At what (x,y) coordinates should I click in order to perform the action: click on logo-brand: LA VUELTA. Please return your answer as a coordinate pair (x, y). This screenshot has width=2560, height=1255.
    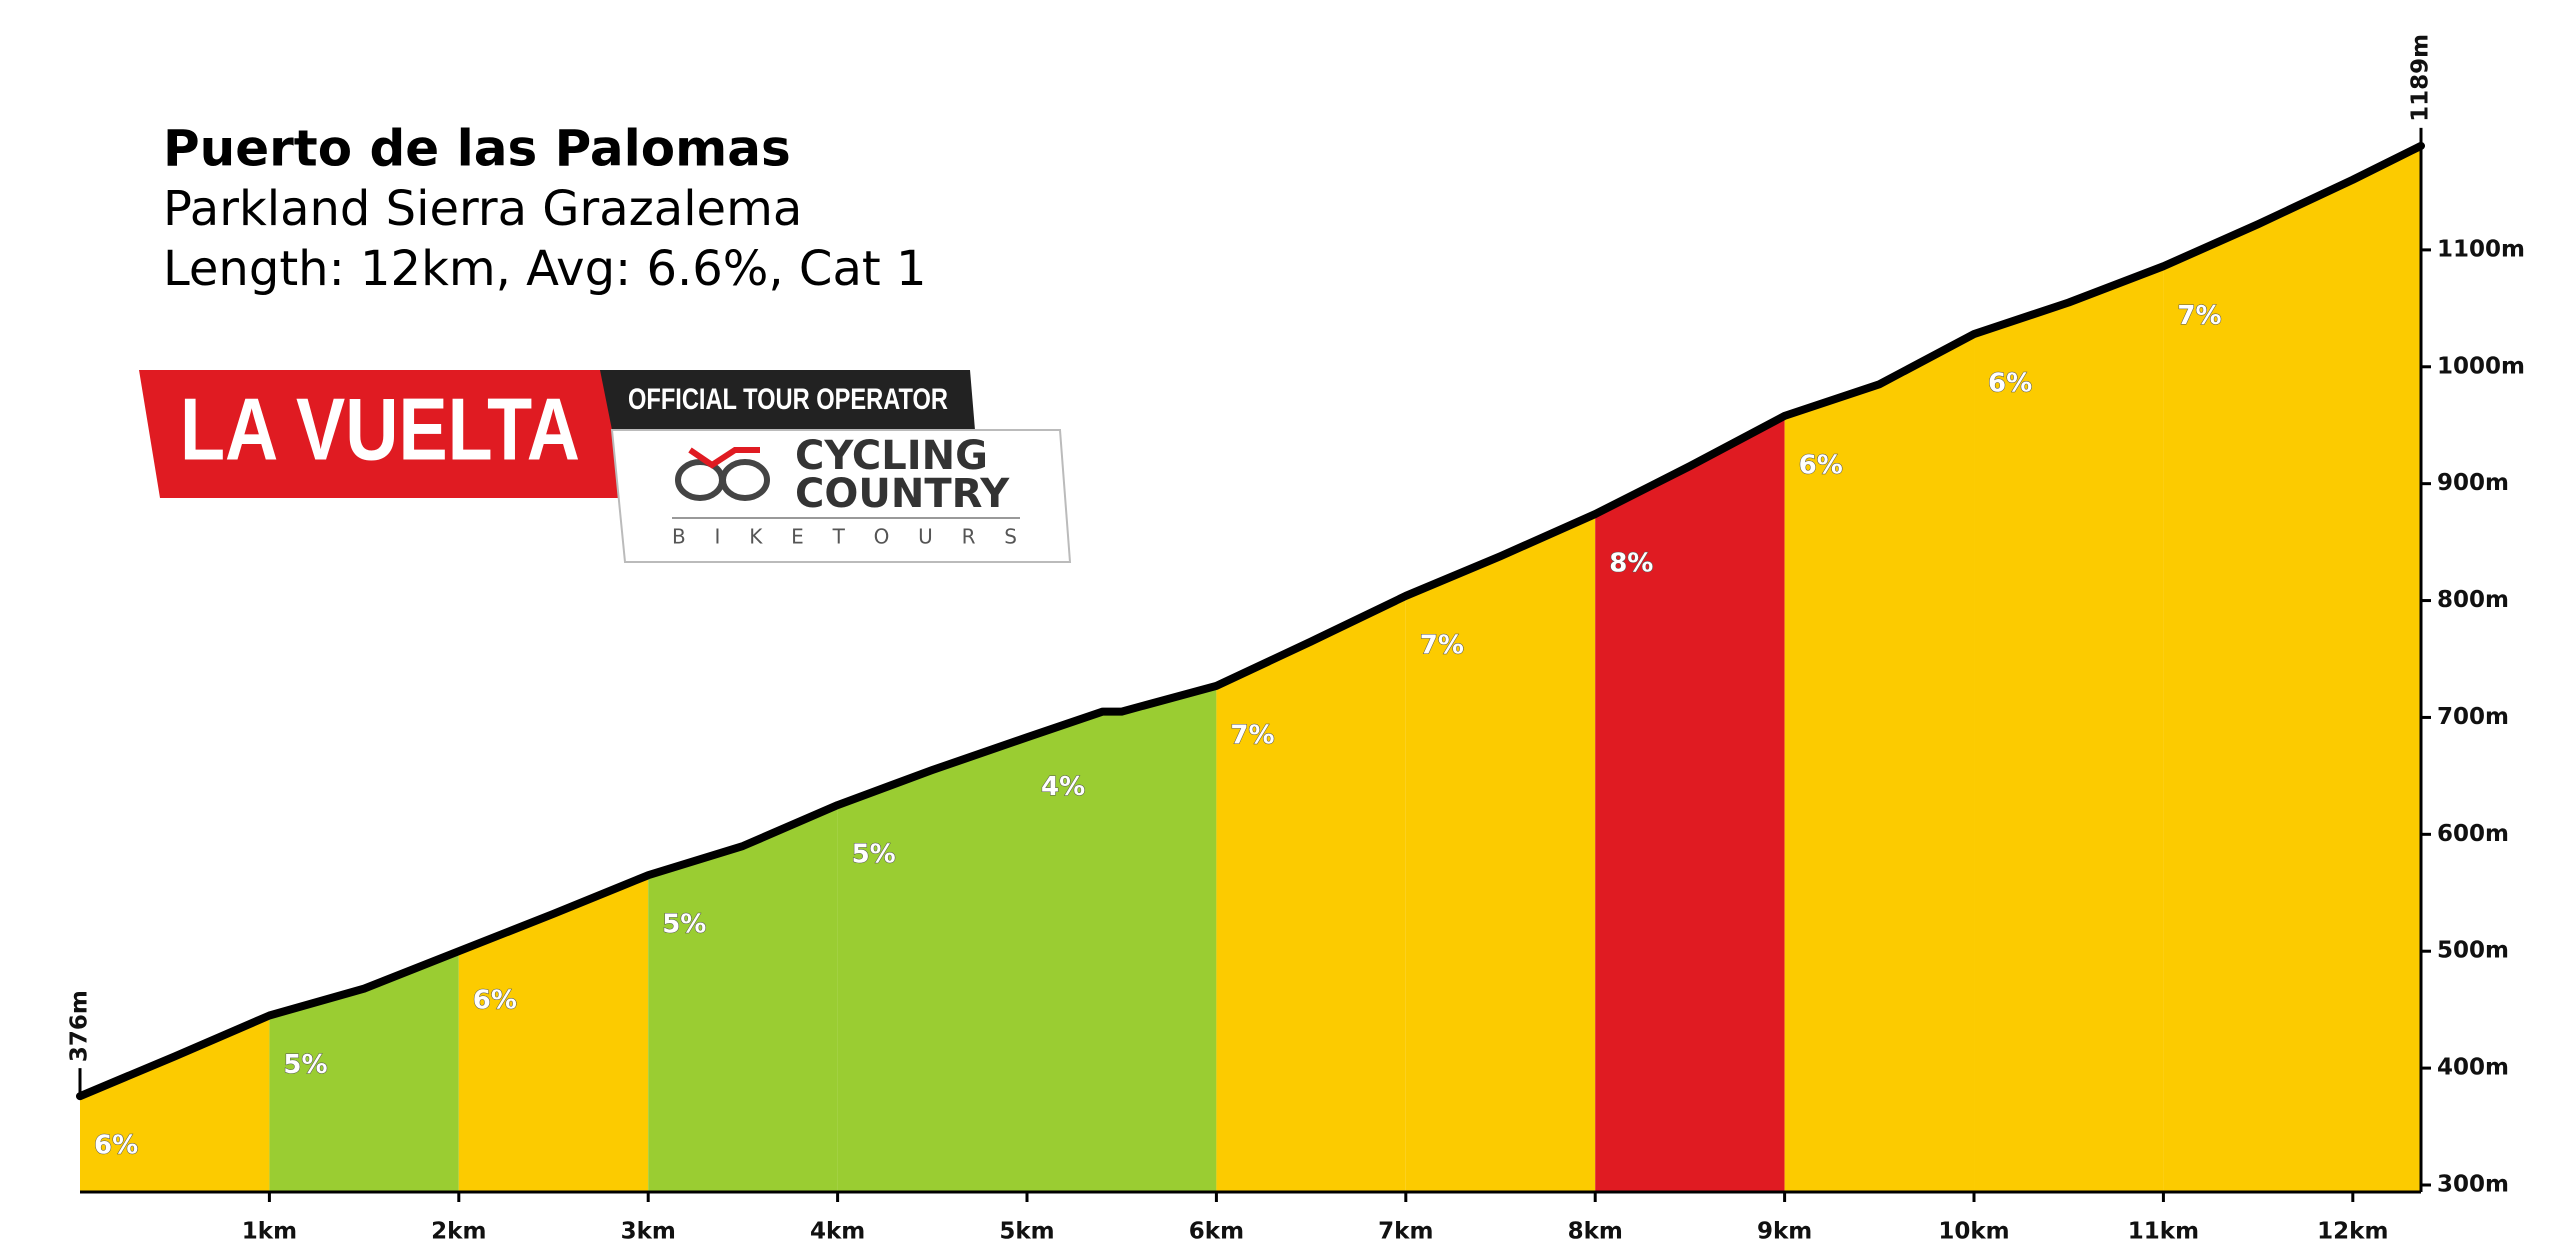
    Looking at the image, I should click on (380, 428).